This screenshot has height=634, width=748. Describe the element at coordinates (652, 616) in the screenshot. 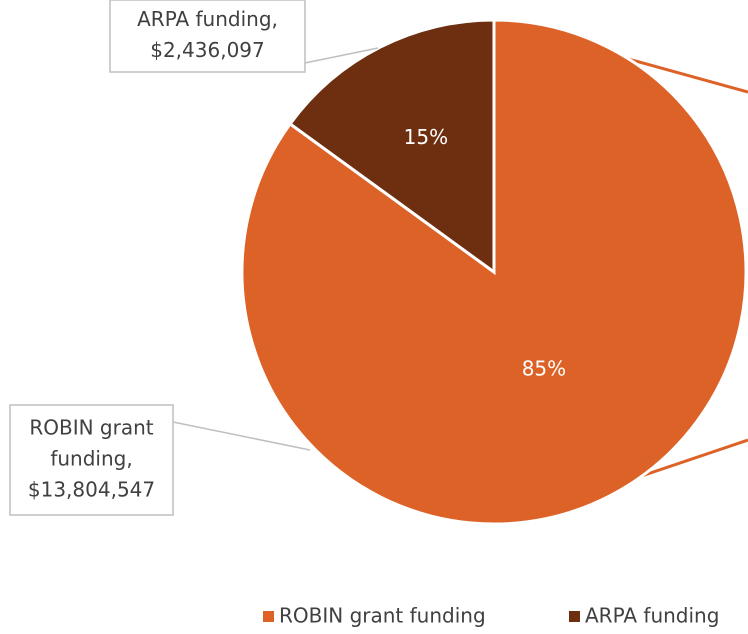

I see `legend-label: ARPA funding` at that location.